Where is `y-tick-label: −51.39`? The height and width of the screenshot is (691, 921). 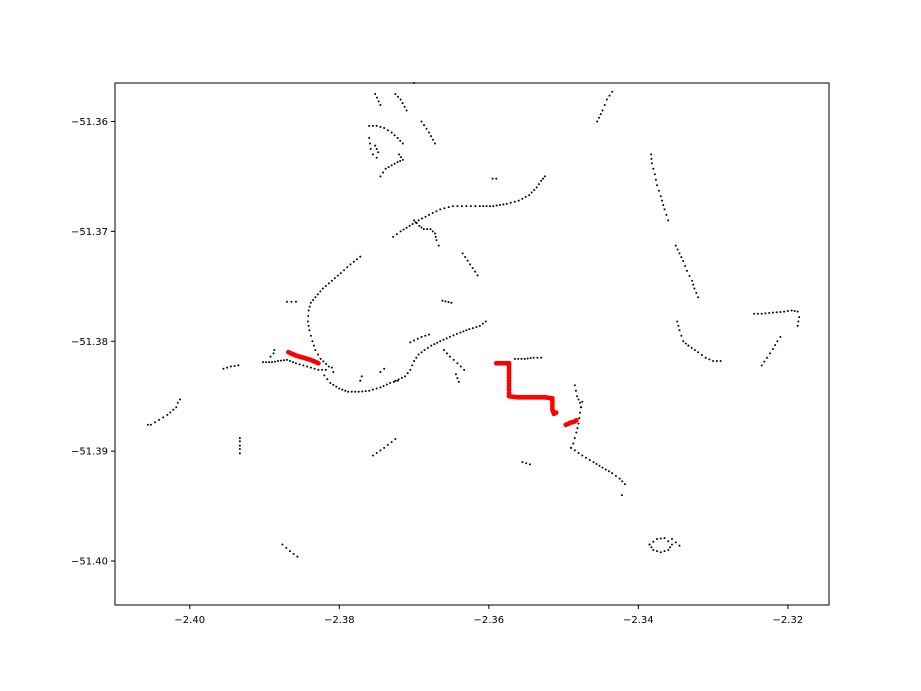 y-tick-label: −51.39 is located at coordinates (89, 452).